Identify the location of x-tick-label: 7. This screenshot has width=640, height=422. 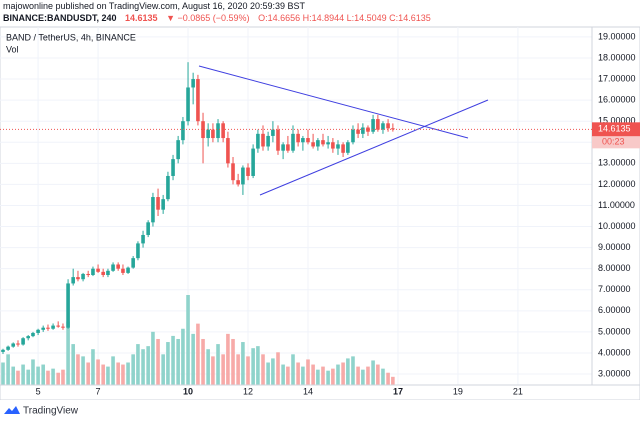
(98, 391).